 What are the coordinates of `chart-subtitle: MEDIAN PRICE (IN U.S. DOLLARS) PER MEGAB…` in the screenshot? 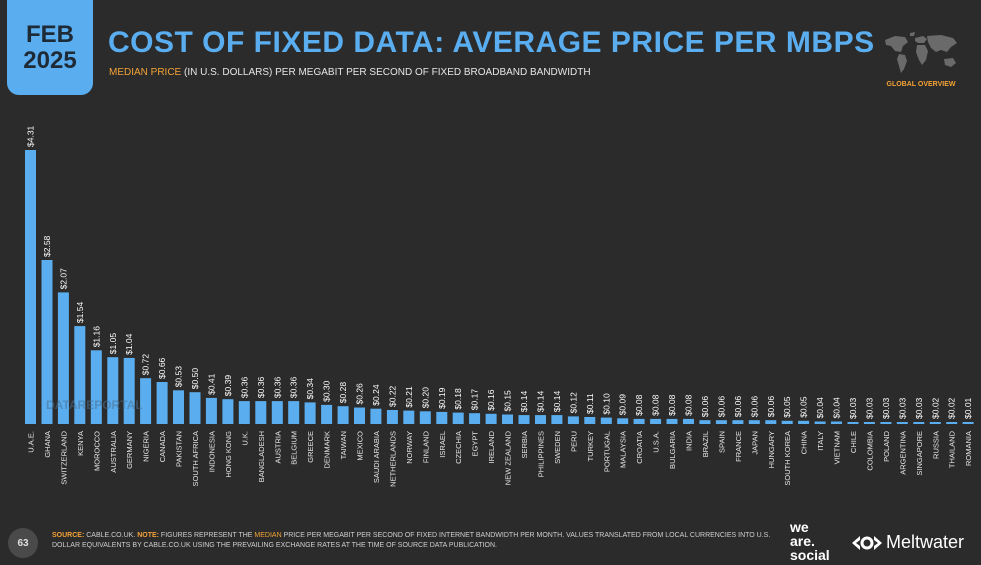 It's located at (350, 72).